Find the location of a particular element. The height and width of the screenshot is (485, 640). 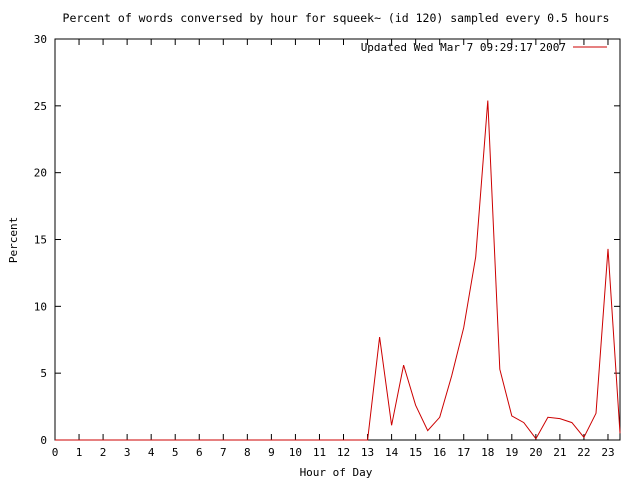

x-tick-label: 3 is located at coordinates (127, 452).